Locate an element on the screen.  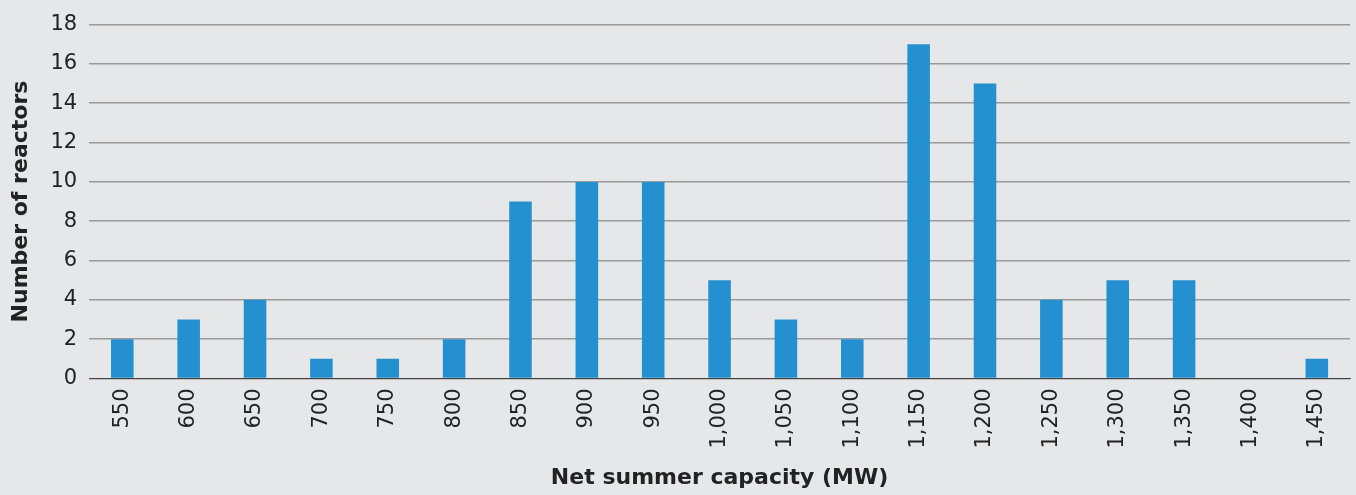
x-tick-label: 1,400 is located at coordinates (1248, 418).